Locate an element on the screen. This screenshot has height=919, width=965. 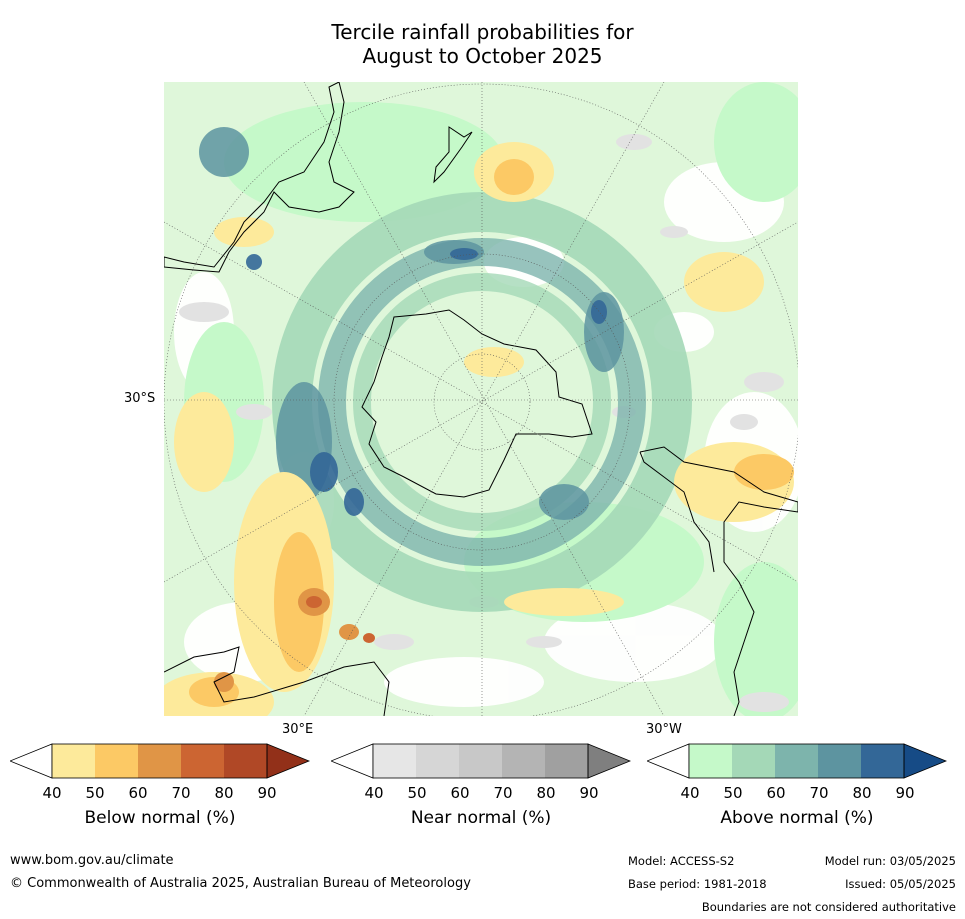
legend-above-normal: 40 50 60 70 80 90 Above normal (%) is located at coordinates (797, 792).